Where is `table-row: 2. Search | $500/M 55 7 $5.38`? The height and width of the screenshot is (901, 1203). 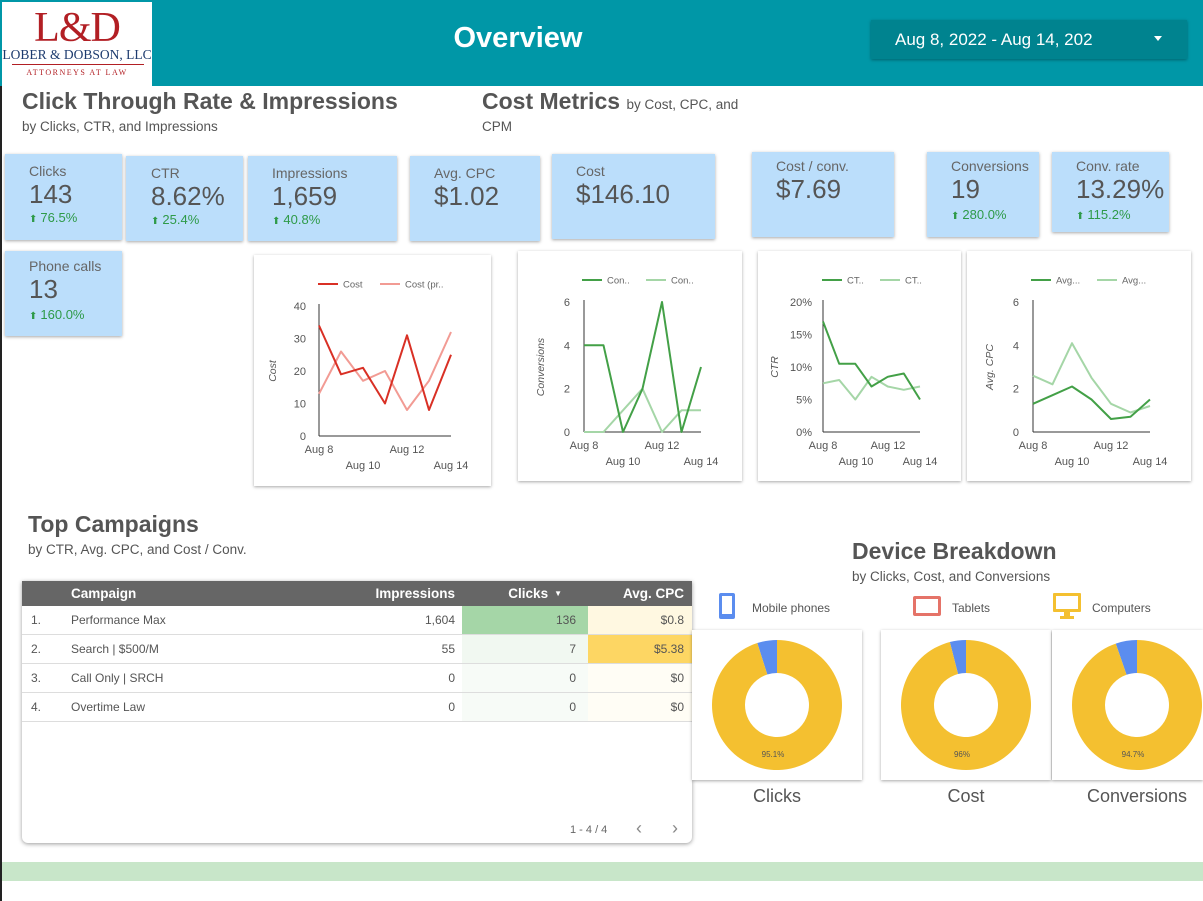 table-row: 2. Search | $500/M 55 7 $5.38 is located at coordinates (357, 649).